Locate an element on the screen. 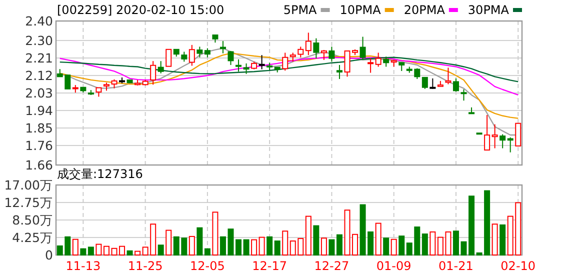 The width and height of the screenshot is (578, 276). y-tick-label: 2.03 is located at coordinates (39, 93).